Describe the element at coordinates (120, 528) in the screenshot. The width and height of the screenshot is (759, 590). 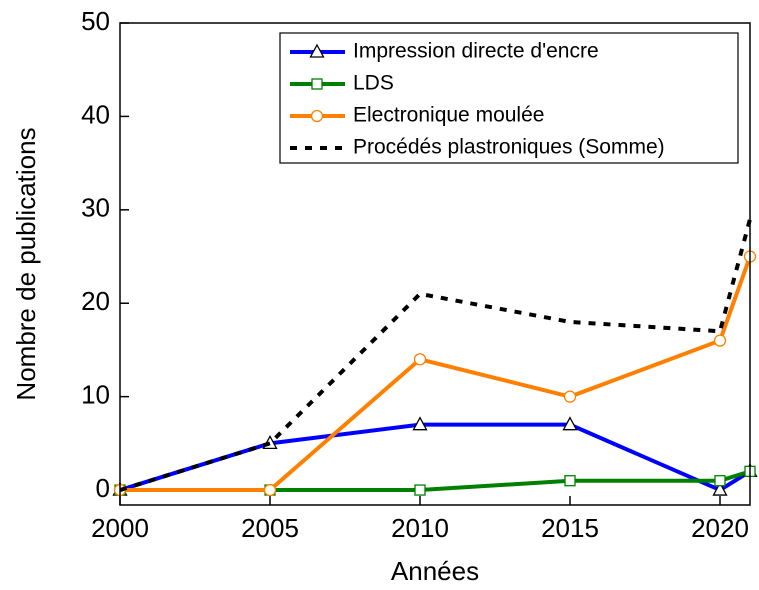
I see `x-tick-label: 2000` at that location.